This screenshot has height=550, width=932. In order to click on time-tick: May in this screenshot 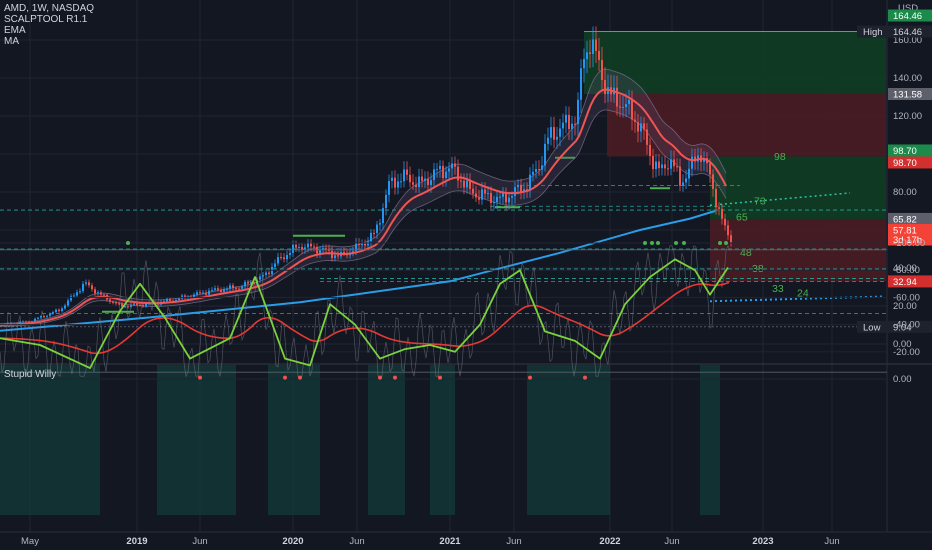, I will do `click(30, 541)`.